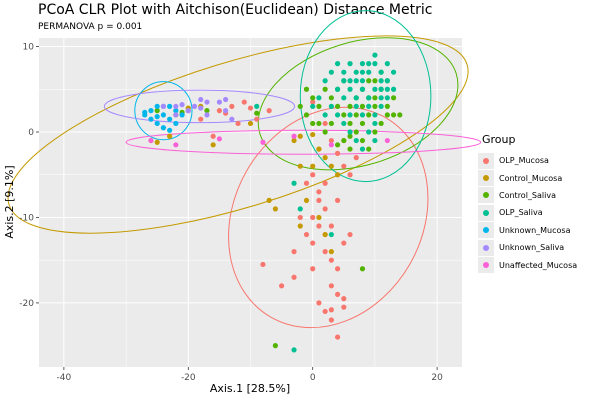 The image size is (600, 400). Describe the element at coordinates (486, 265) in the screenshot. I see `legend-dot-icon` at that location.